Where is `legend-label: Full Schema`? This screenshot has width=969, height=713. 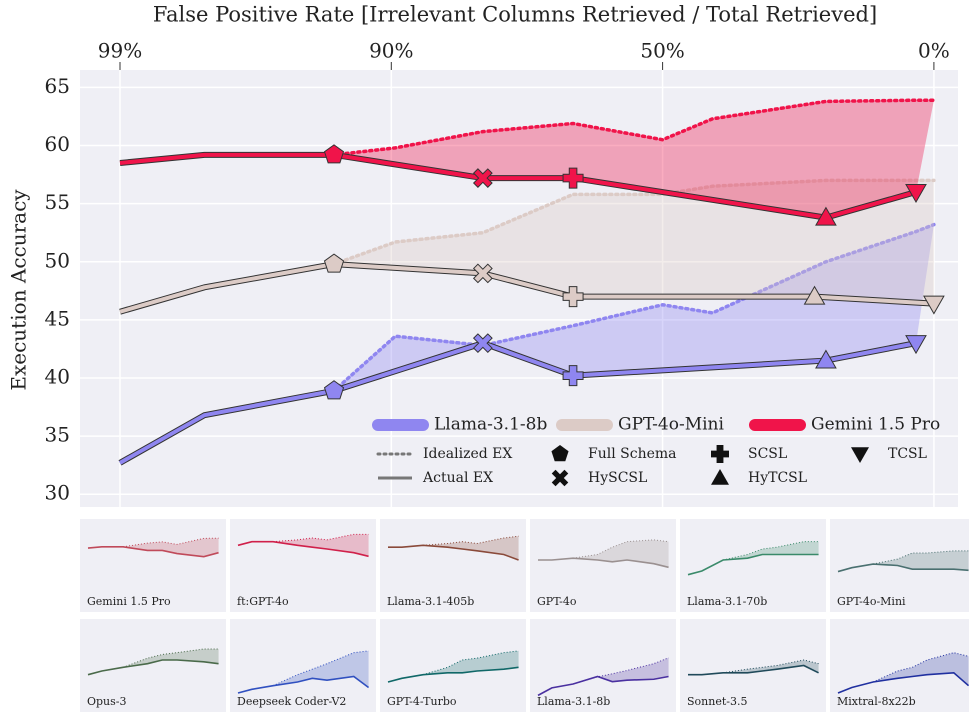 legend-label: Full Schema is located at coordinates (632, 454).